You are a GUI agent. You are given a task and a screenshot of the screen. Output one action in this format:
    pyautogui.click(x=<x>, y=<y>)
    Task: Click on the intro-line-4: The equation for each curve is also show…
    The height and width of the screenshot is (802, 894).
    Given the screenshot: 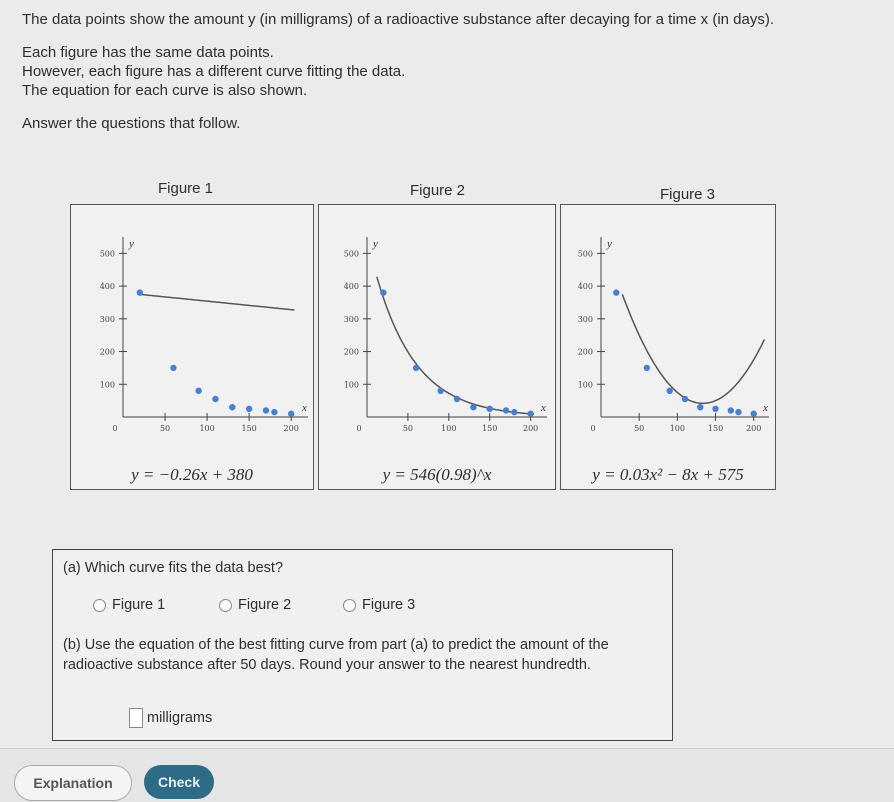 What is the action you would take?
    pyautogui.click(x=165, y=90)
    